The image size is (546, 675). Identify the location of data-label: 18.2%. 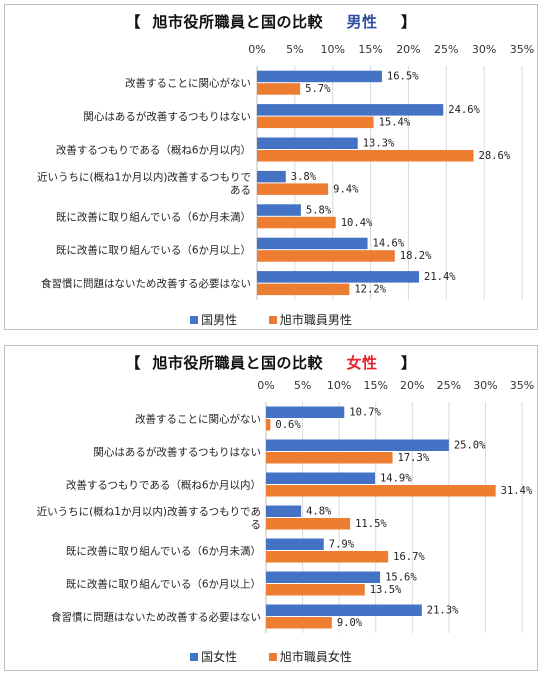
(416, 256).